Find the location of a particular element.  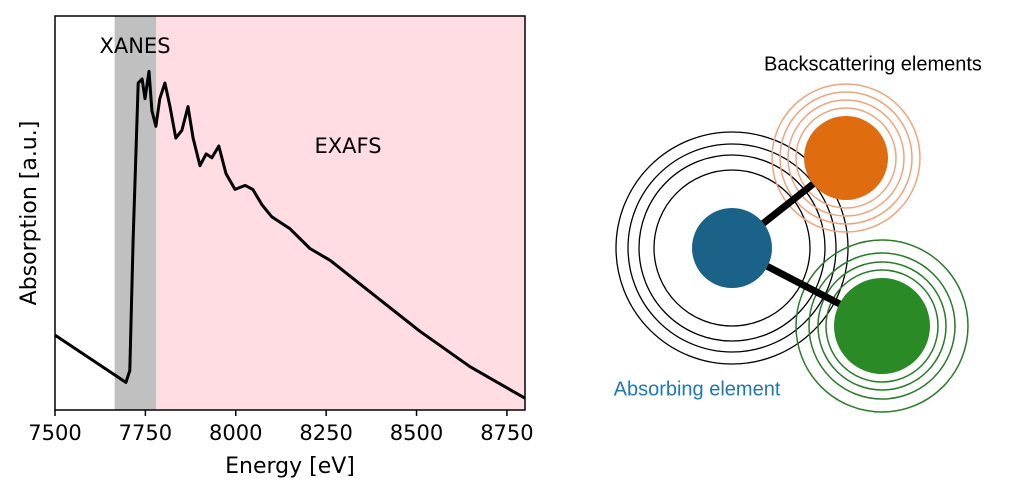

green-rings is located at coordinates (882, 326).